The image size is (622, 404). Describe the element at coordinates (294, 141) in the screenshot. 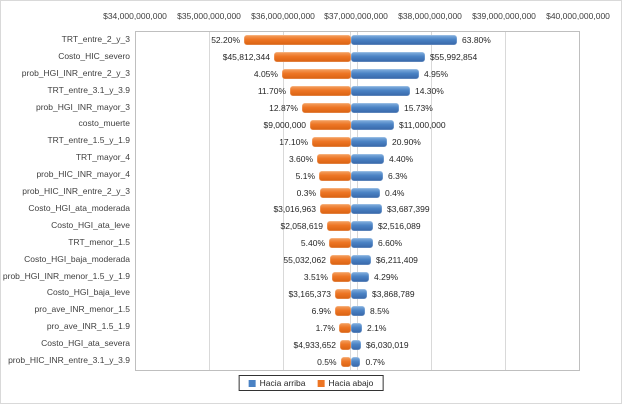

I see `value-label-down: 17.10%` at that location.